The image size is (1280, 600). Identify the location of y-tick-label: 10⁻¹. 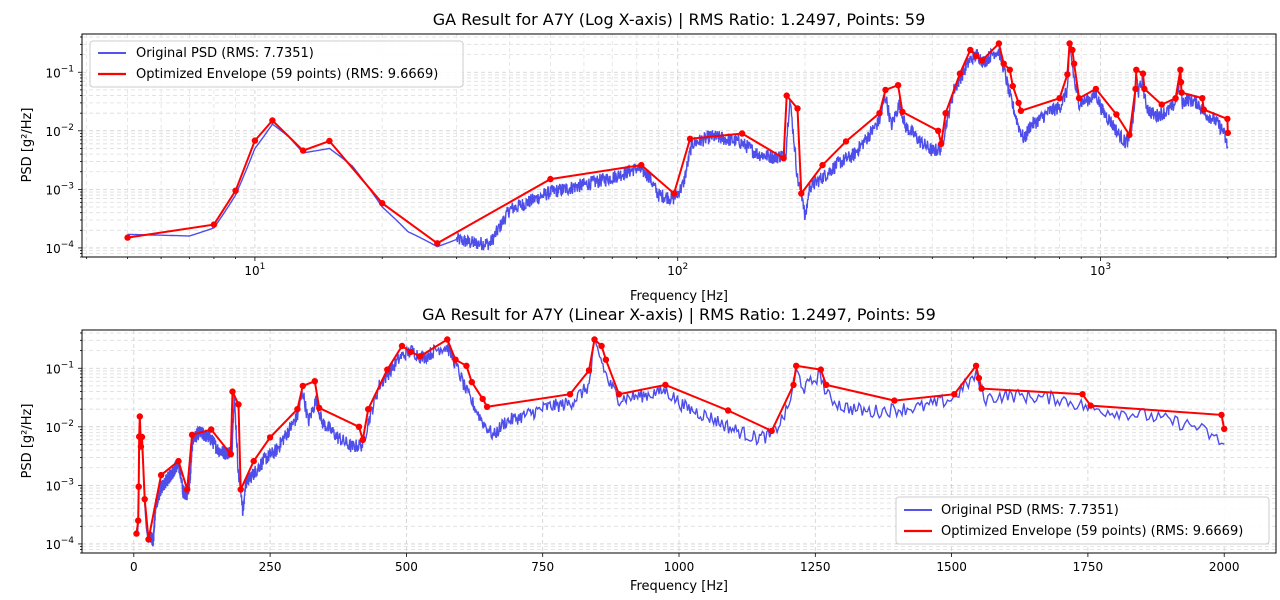
(59, 368).